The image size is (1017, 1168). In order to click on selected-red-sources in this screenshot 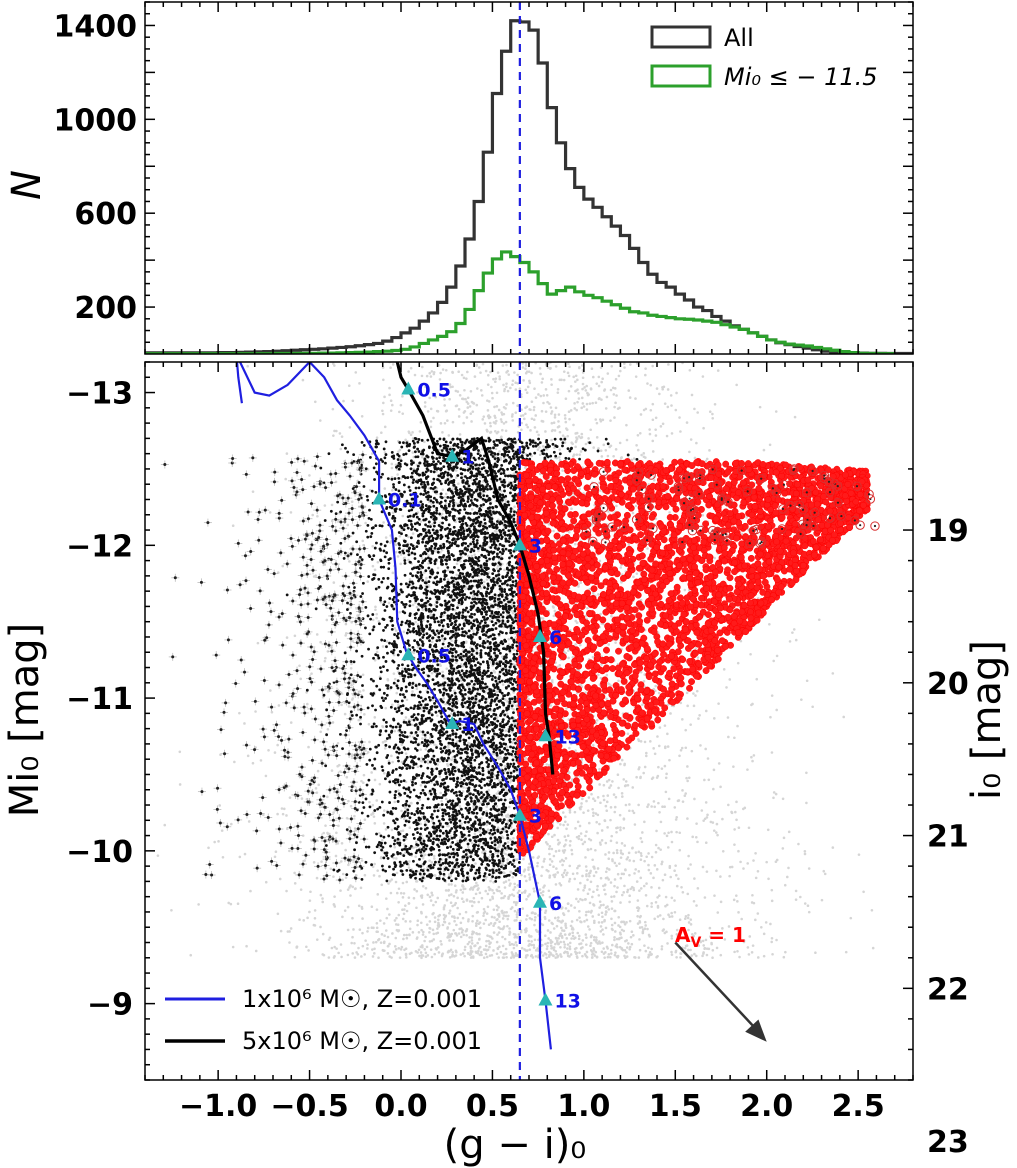, I will do `click(698, 657)`.